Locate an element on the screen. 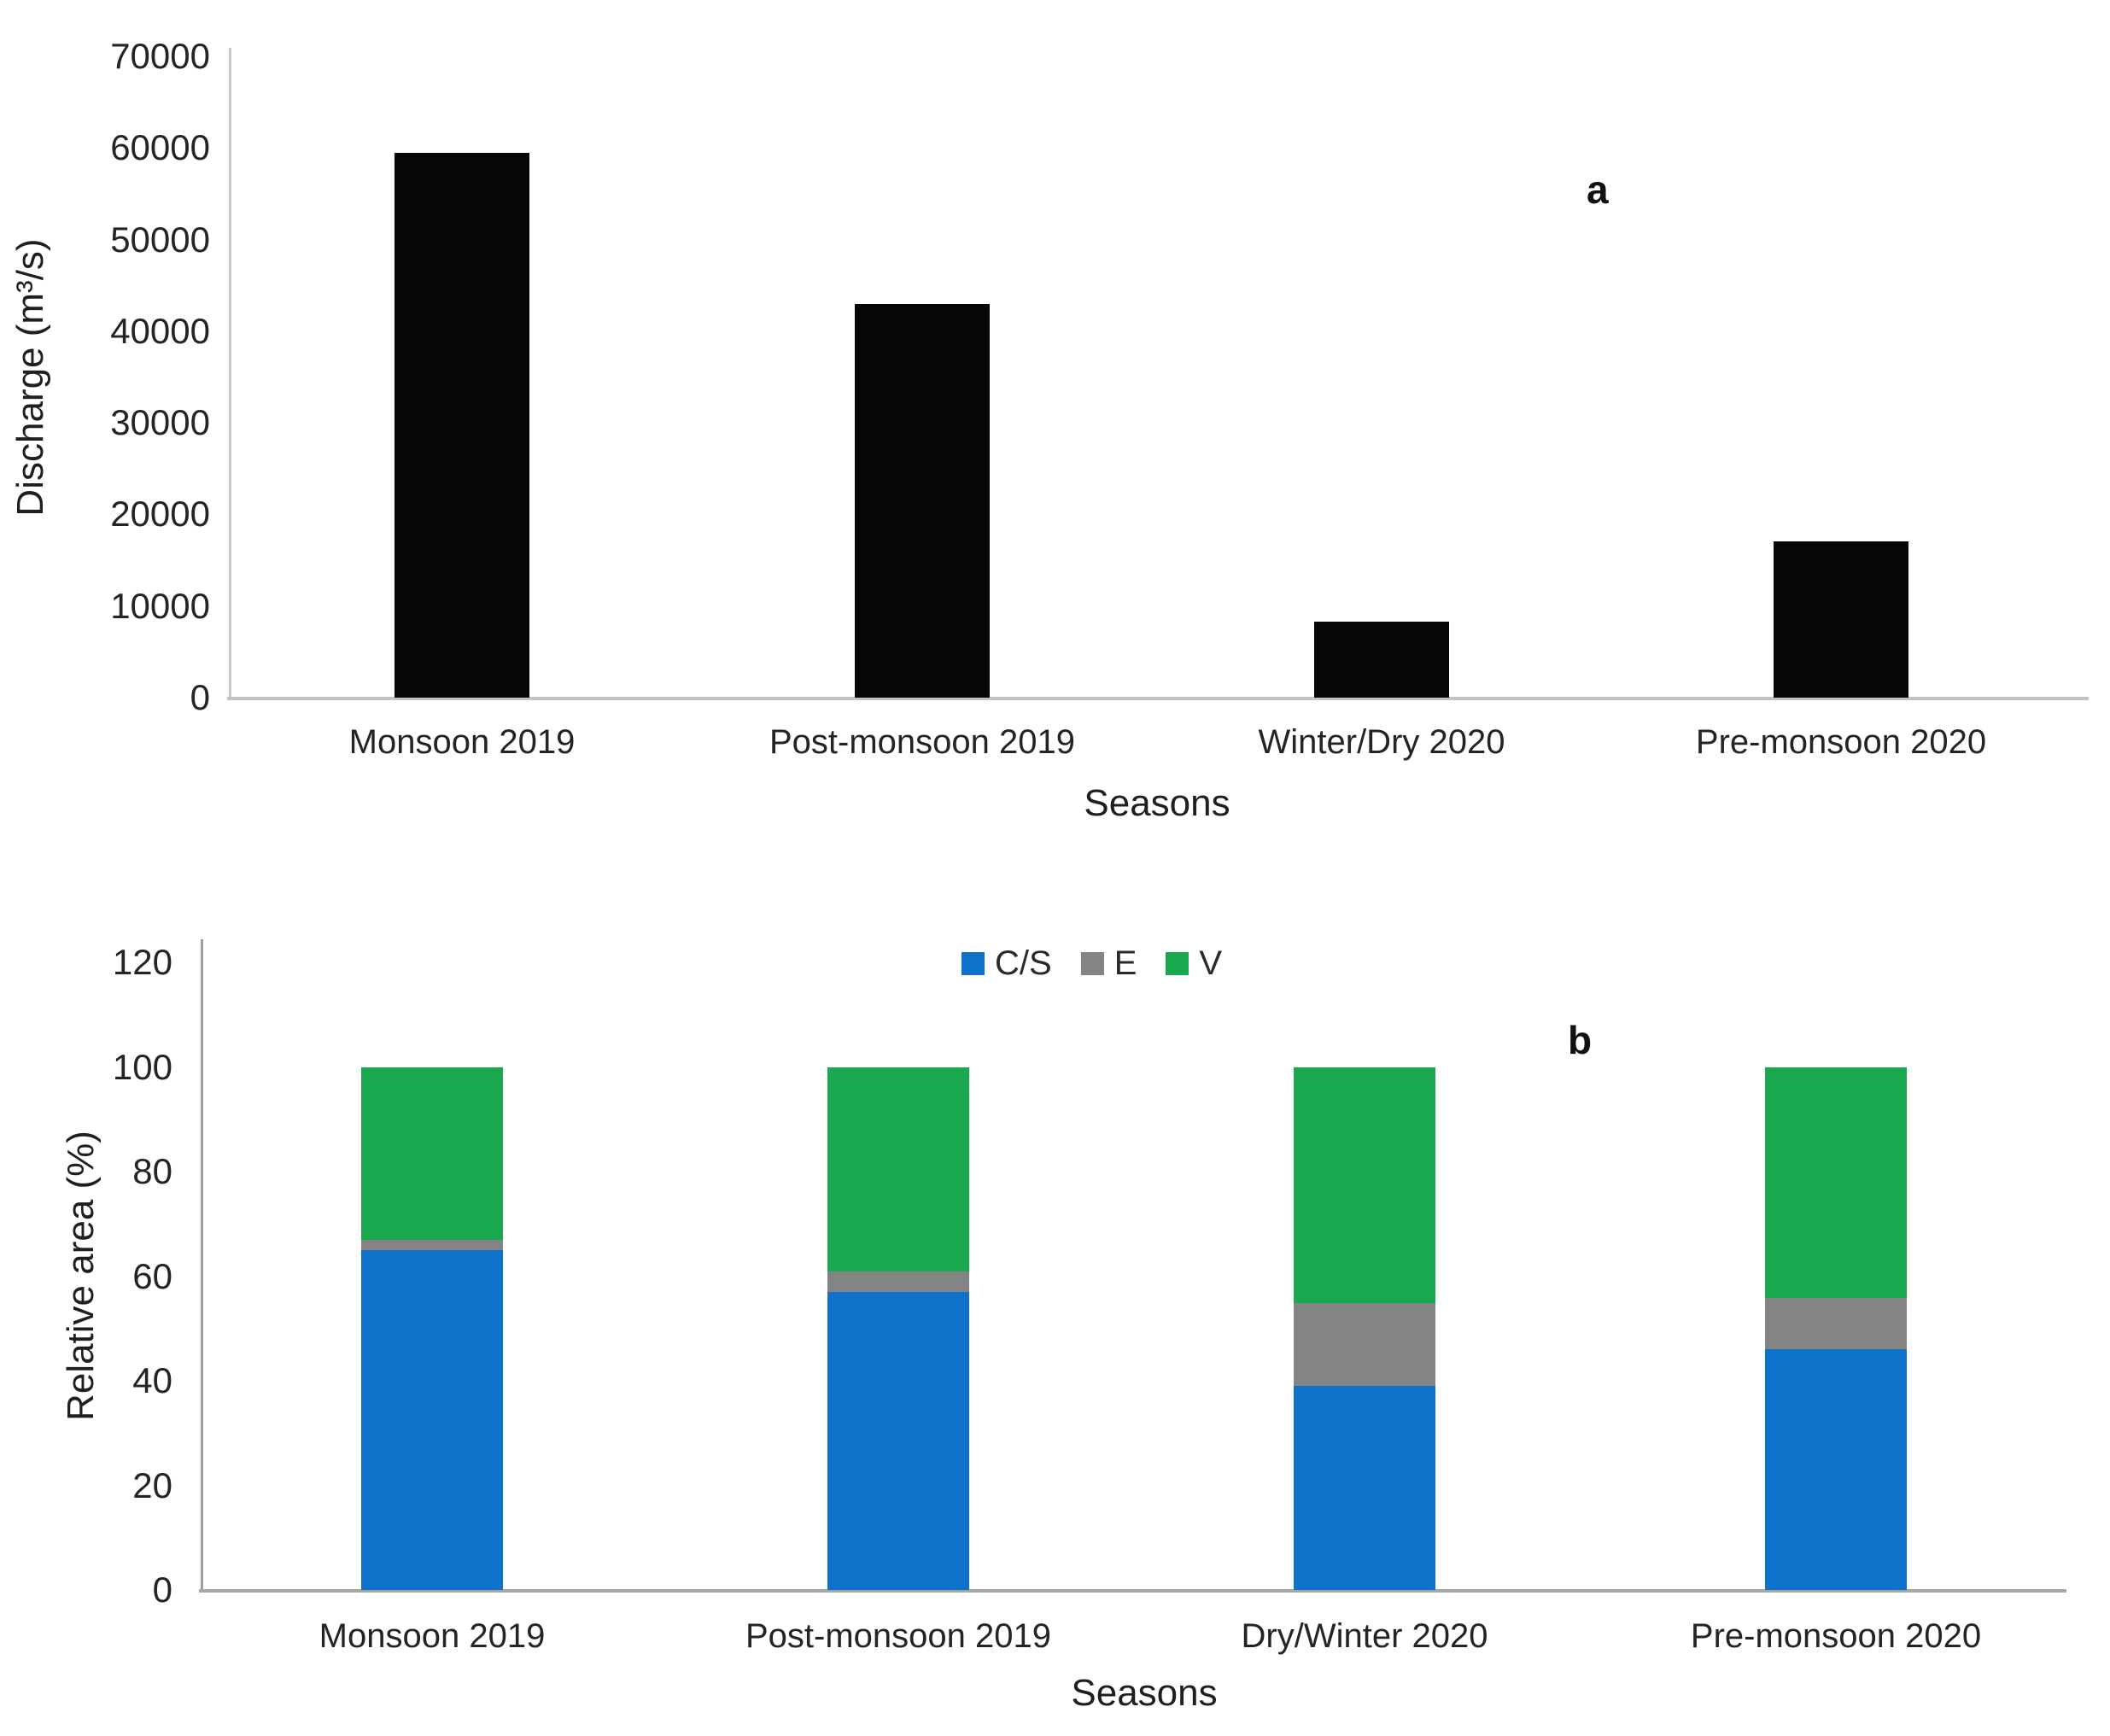 The height and width of the screenshot is (1736, 2110). legend-swatch-v-icon is located at coordinates (1178, 963).